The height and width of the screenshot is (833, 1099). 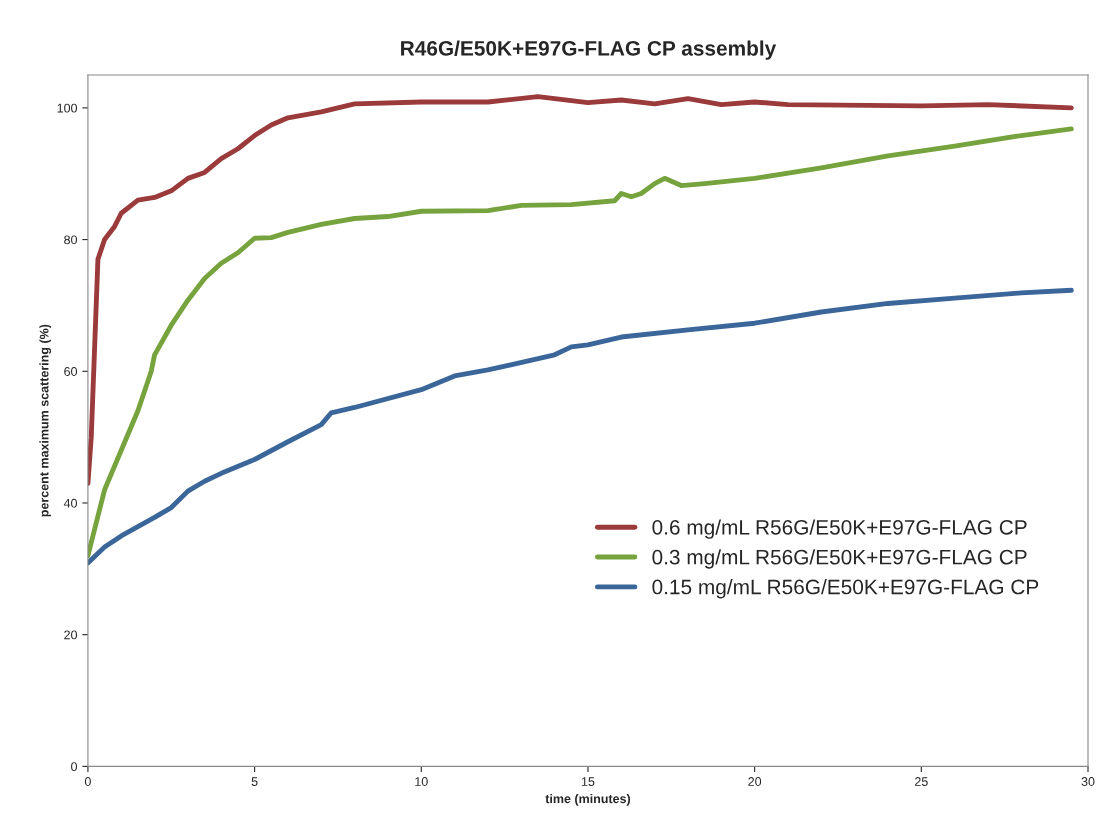 I want to click on x-axis-title: time (minutes), so click(x=588, y=799).